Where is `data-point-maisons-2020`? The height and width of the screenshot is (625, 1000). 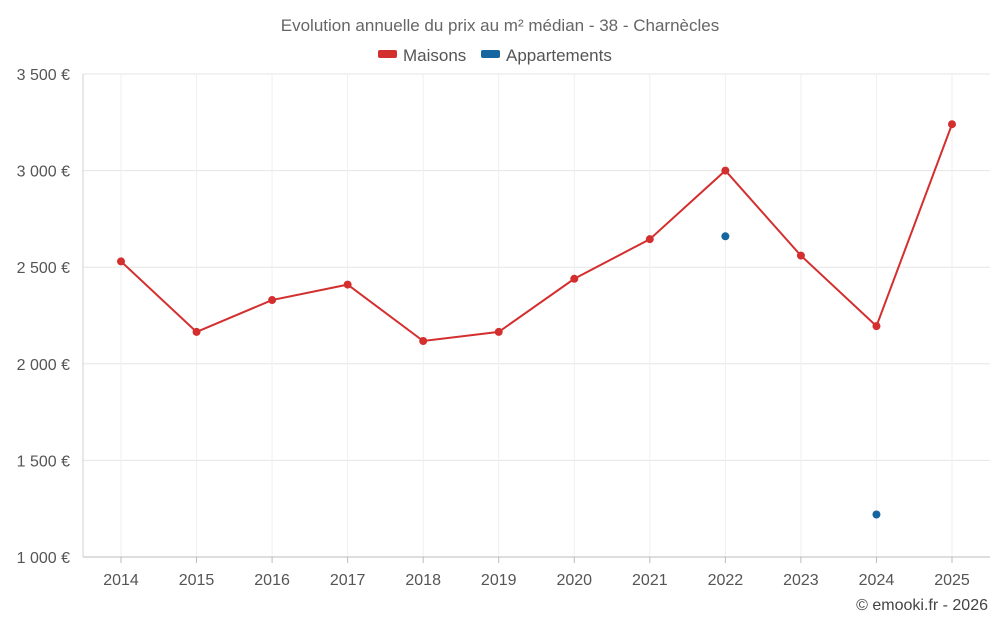 data-point-maisons-2020 is located at coordinates (574, 278).